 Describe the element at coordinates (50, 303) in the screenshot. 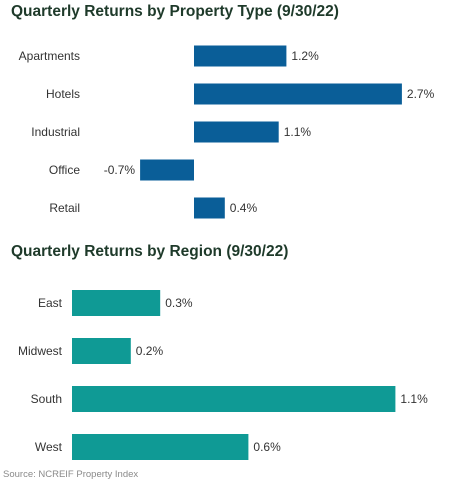

I see `category-label: East` at that location.